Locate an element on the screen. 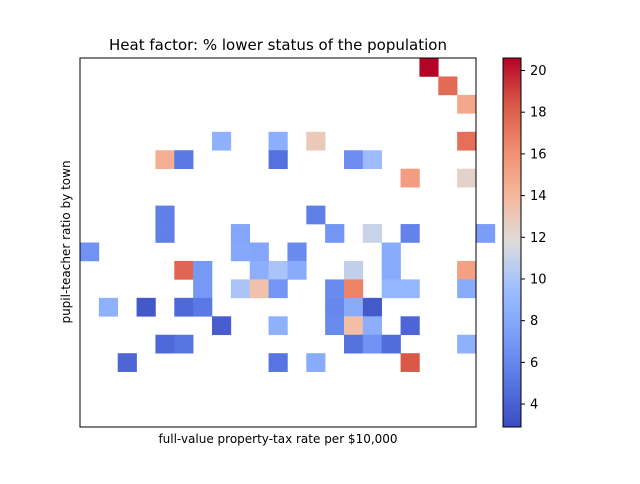  colorbar-tick-label: 6 is located at coordinates (534, 363).